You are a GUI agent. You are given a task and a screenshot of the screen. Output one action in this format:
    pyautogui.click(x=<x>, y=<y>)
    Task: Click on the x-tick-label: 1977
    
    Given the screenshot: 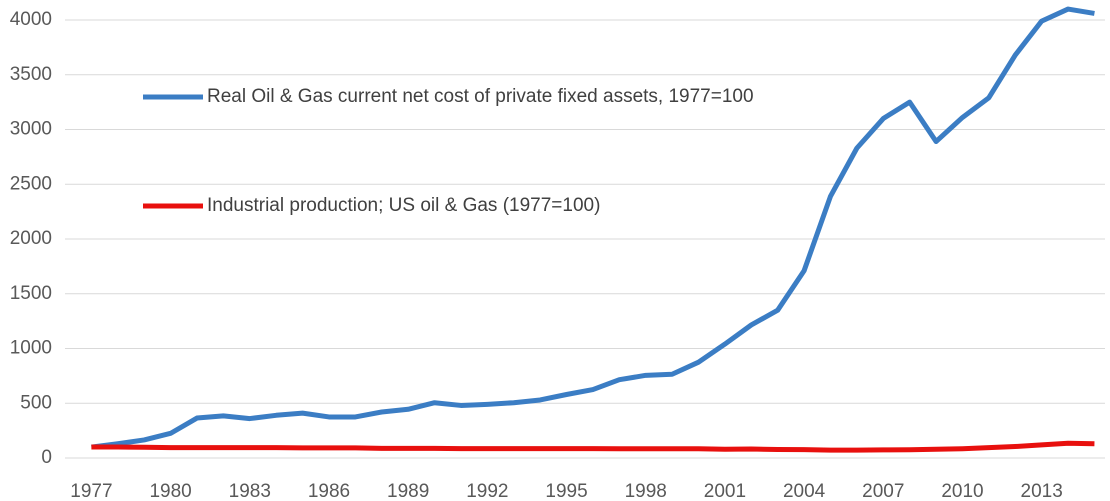 What is the action you would take?
    pyautogui.click(x=91, y=491)
    